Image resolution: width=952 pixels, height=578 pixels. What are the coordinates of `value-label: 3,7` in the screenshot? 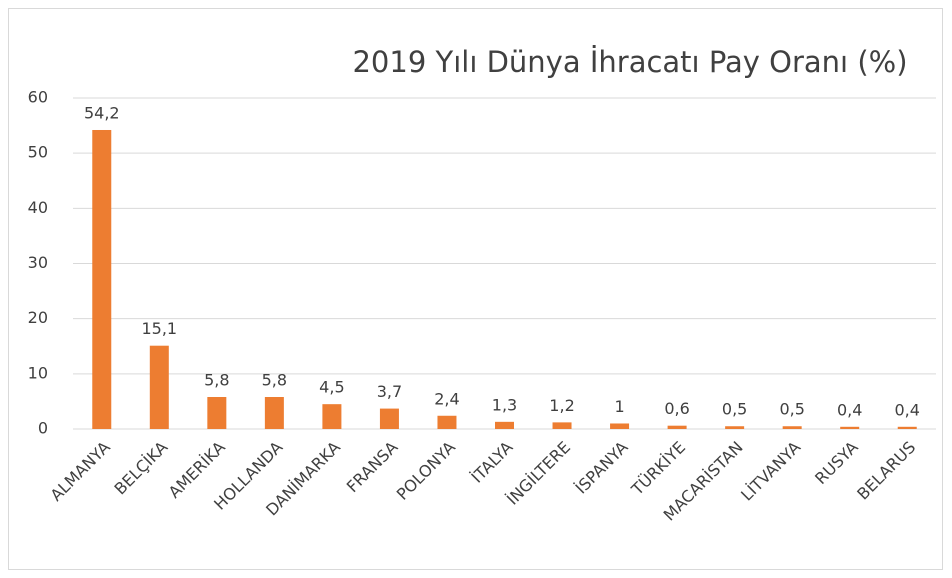 It's located at (389, 391).